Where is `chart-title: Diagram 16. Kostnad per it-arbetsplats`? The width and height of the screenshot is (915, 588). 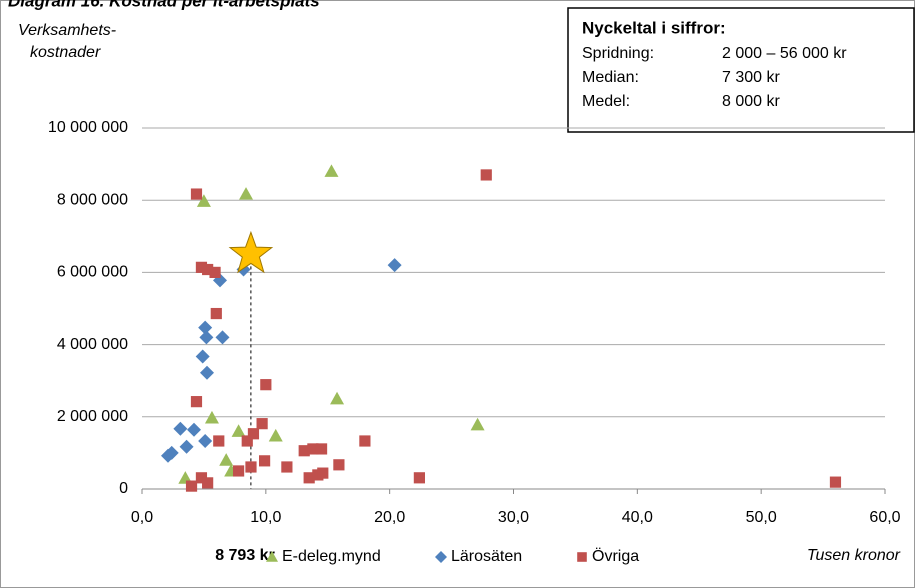
chart-title: Diagram 16. Kostnad per it-arbetsplats is located at coordinates (164, 5).